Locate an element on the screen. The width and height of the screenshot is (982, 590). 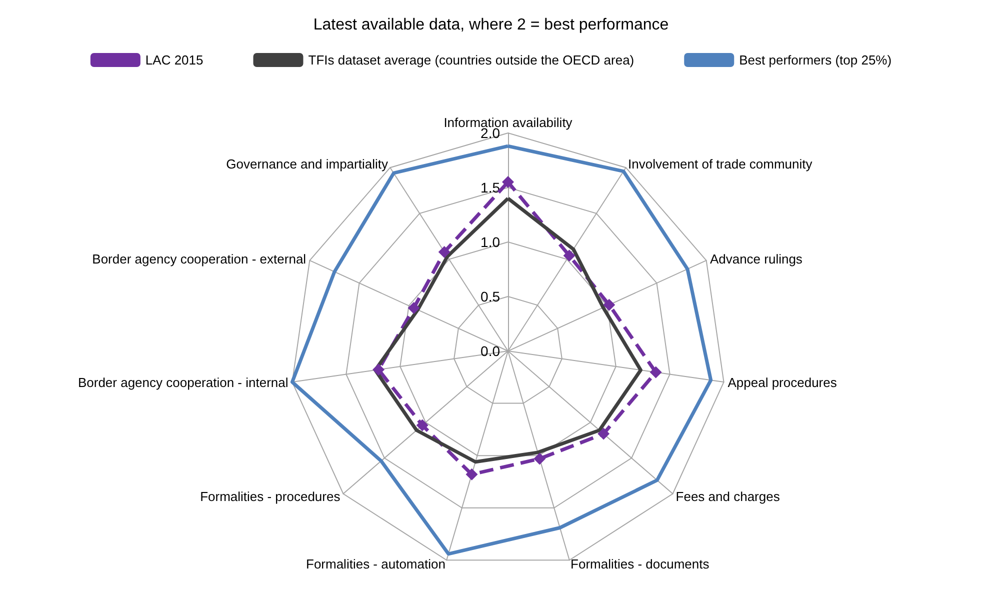
spoke-label: Appeal procedures is located at coordinates (783, 382).